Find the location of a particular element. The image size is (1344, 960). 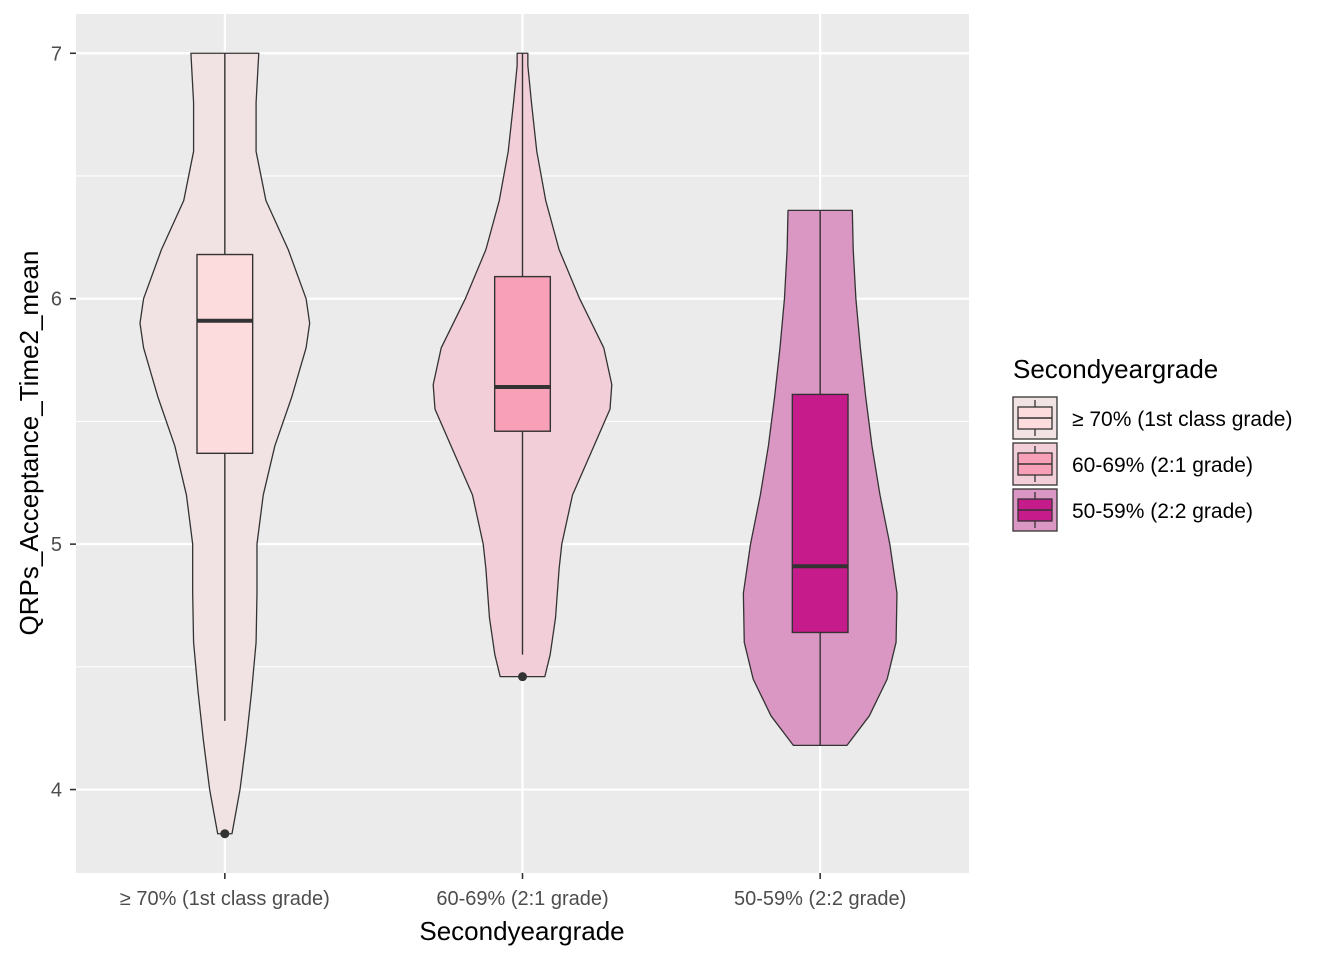

y-tick-label: 7 is located at coordinates (56, 54).